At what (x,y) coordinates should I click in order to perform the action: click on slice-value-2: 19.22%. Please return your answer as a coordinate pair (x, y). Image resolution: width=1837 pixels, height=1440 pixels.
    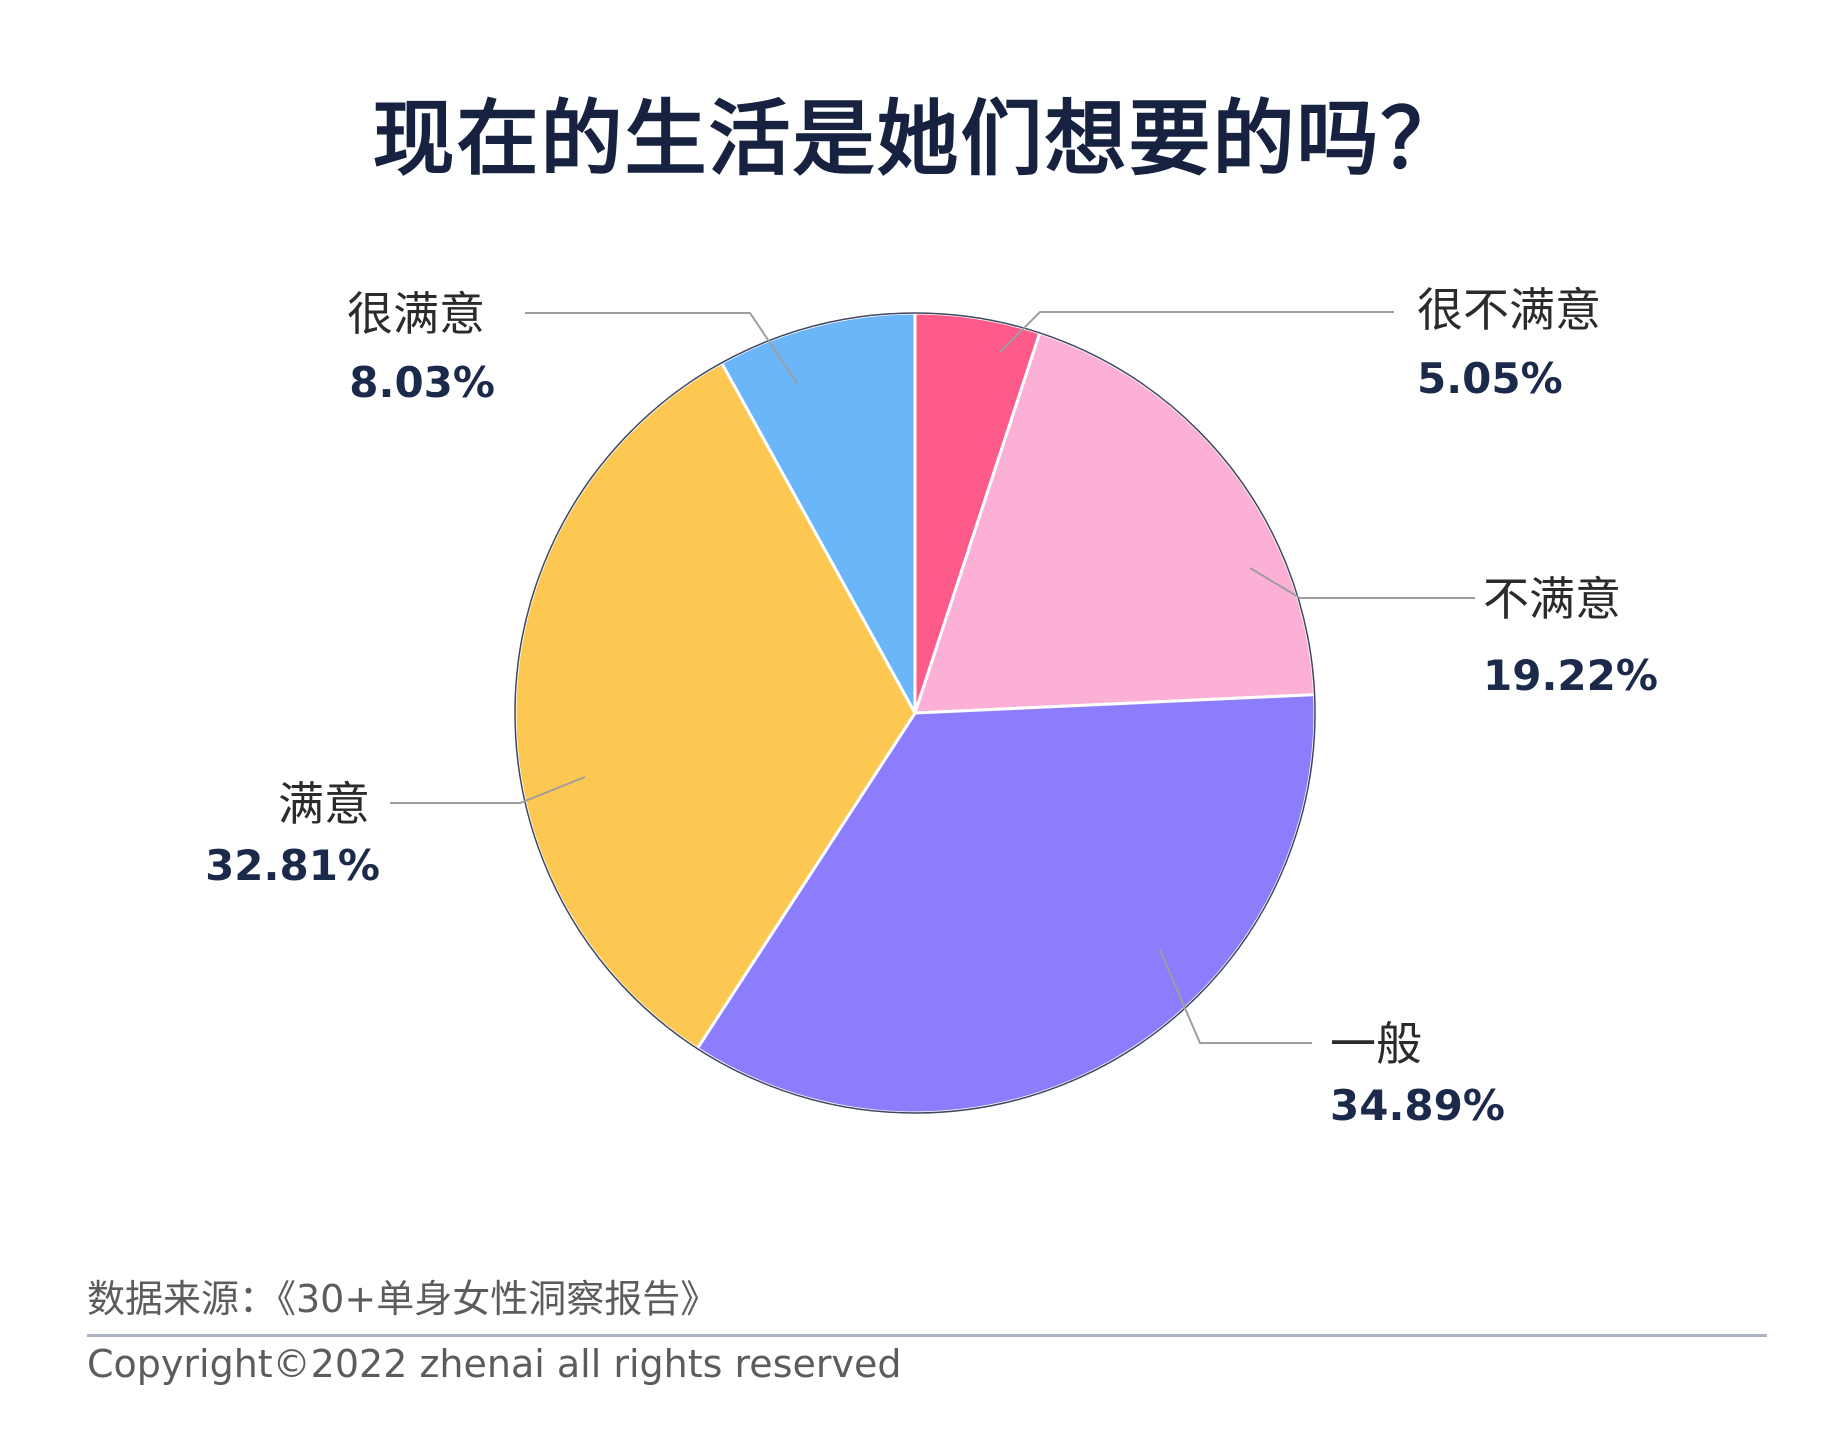
    Looking at the image, I should click on (1570, 675).